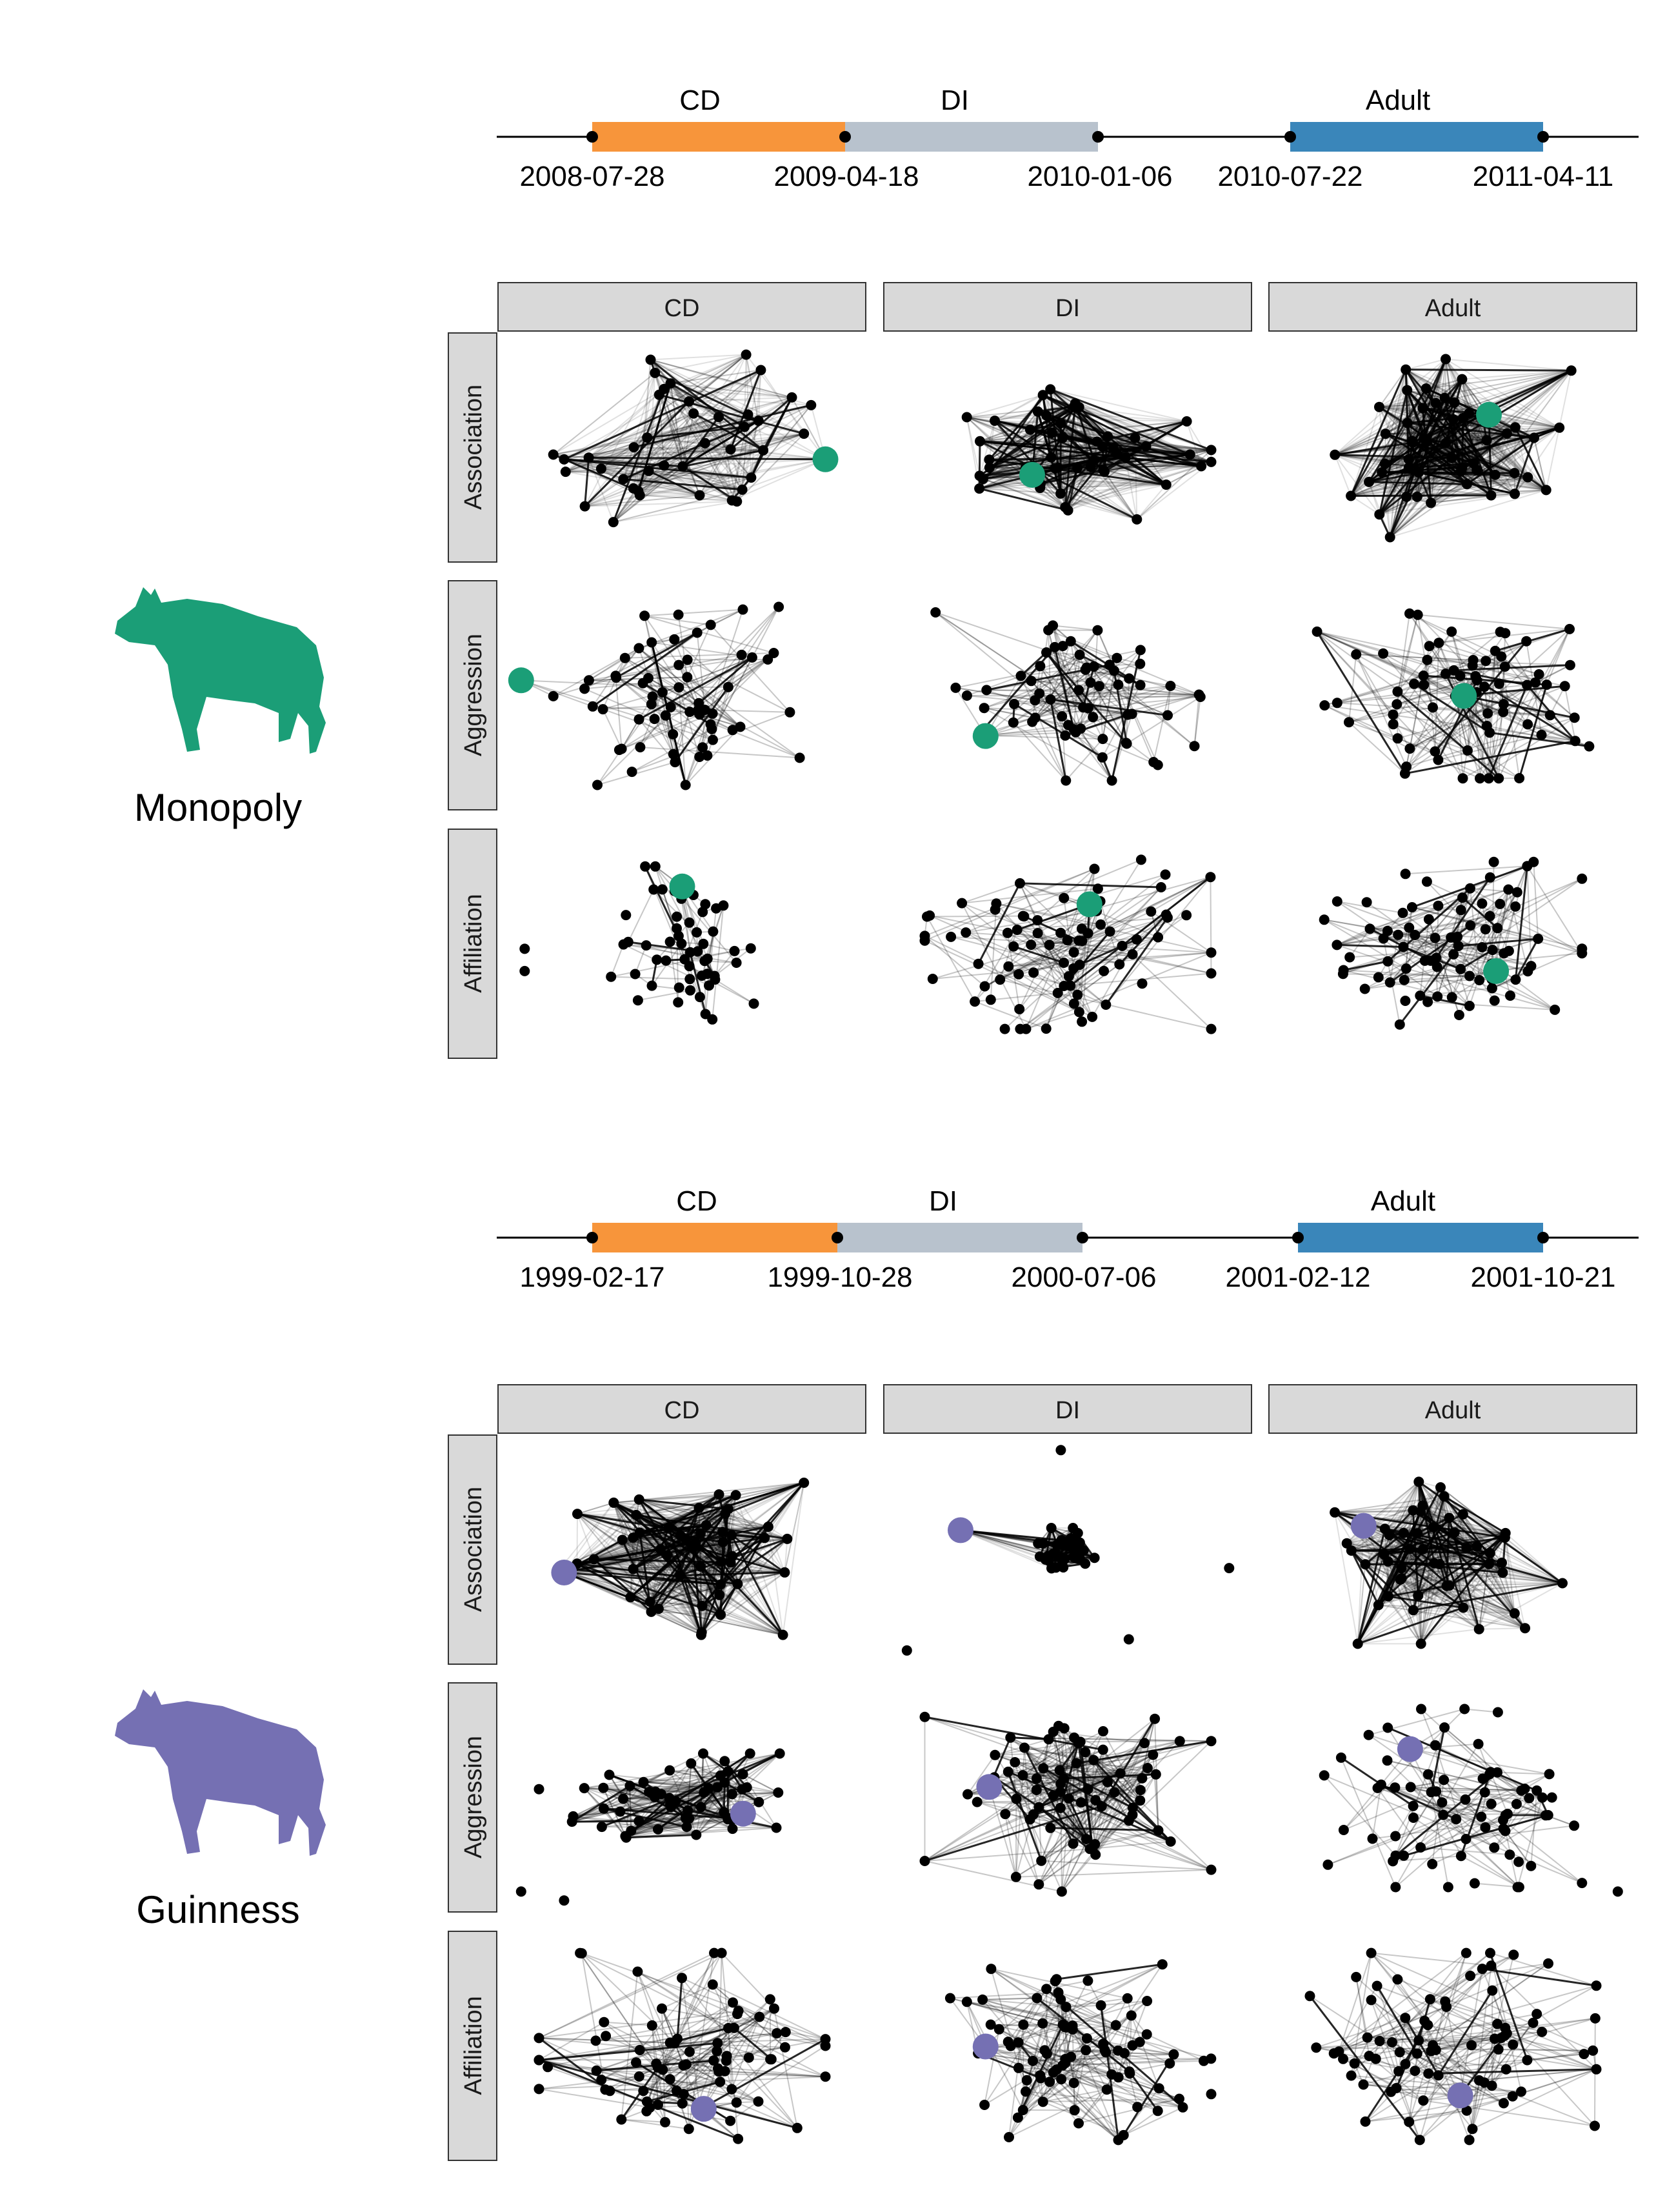  What do you see at coordinates (1452, 307) in the screenshot?
I see `column-strip-adult: Adult` at bounding box center [1452, 307].